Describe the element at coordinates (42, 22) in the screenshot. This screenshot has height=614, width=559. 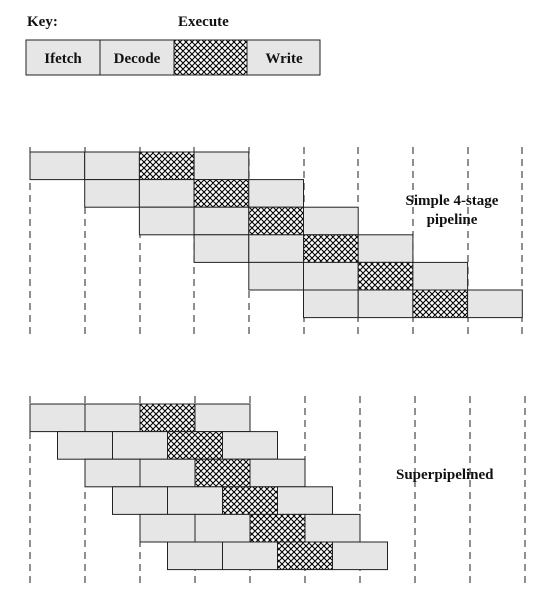
I see `key-title: Key:` at that location.